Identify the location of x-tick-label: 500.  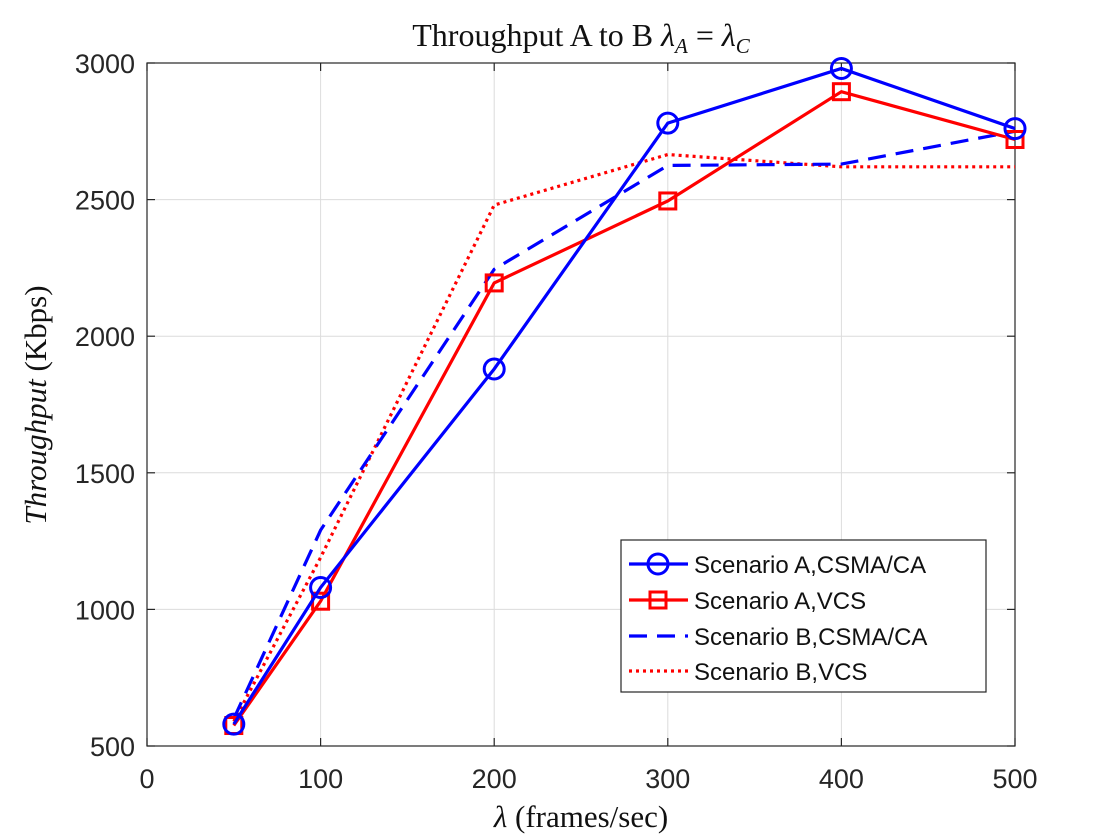
(1014, 779).